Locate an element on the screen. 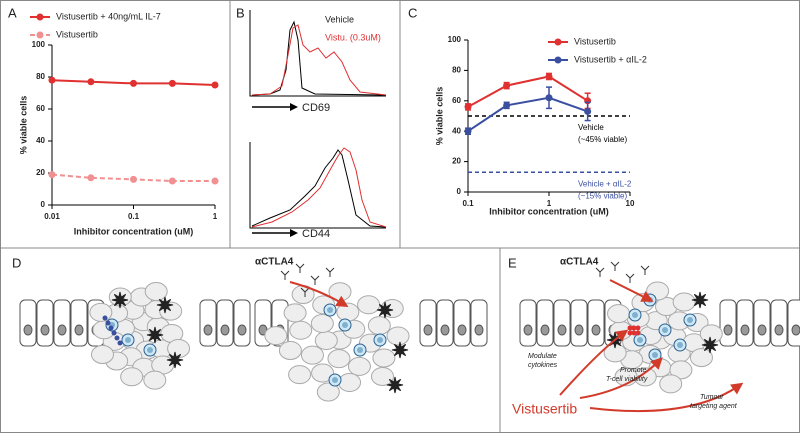 This screenshot has width=800, height=438. panel-label: E is located at coordinates (512, 262).